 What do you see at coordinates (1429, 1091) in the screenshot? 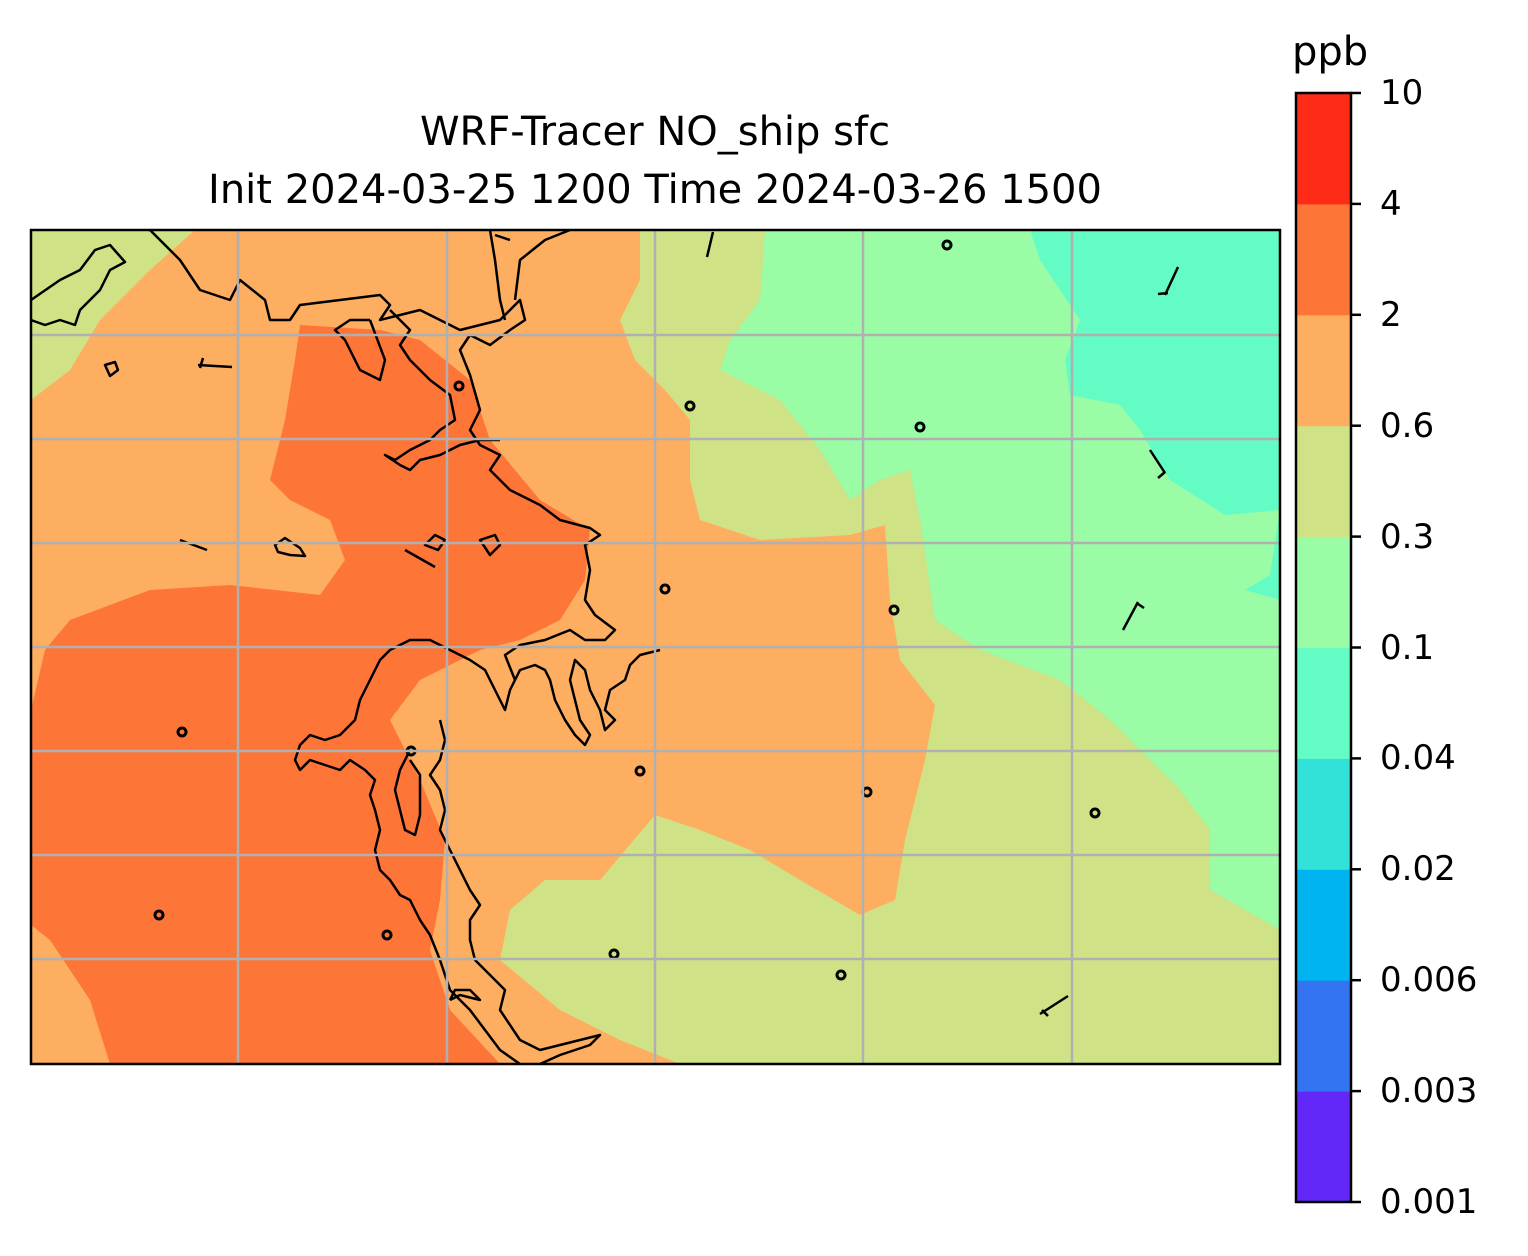
I see `colorbar-tick-label: 0.003` at bounding box center [1429, 1091].